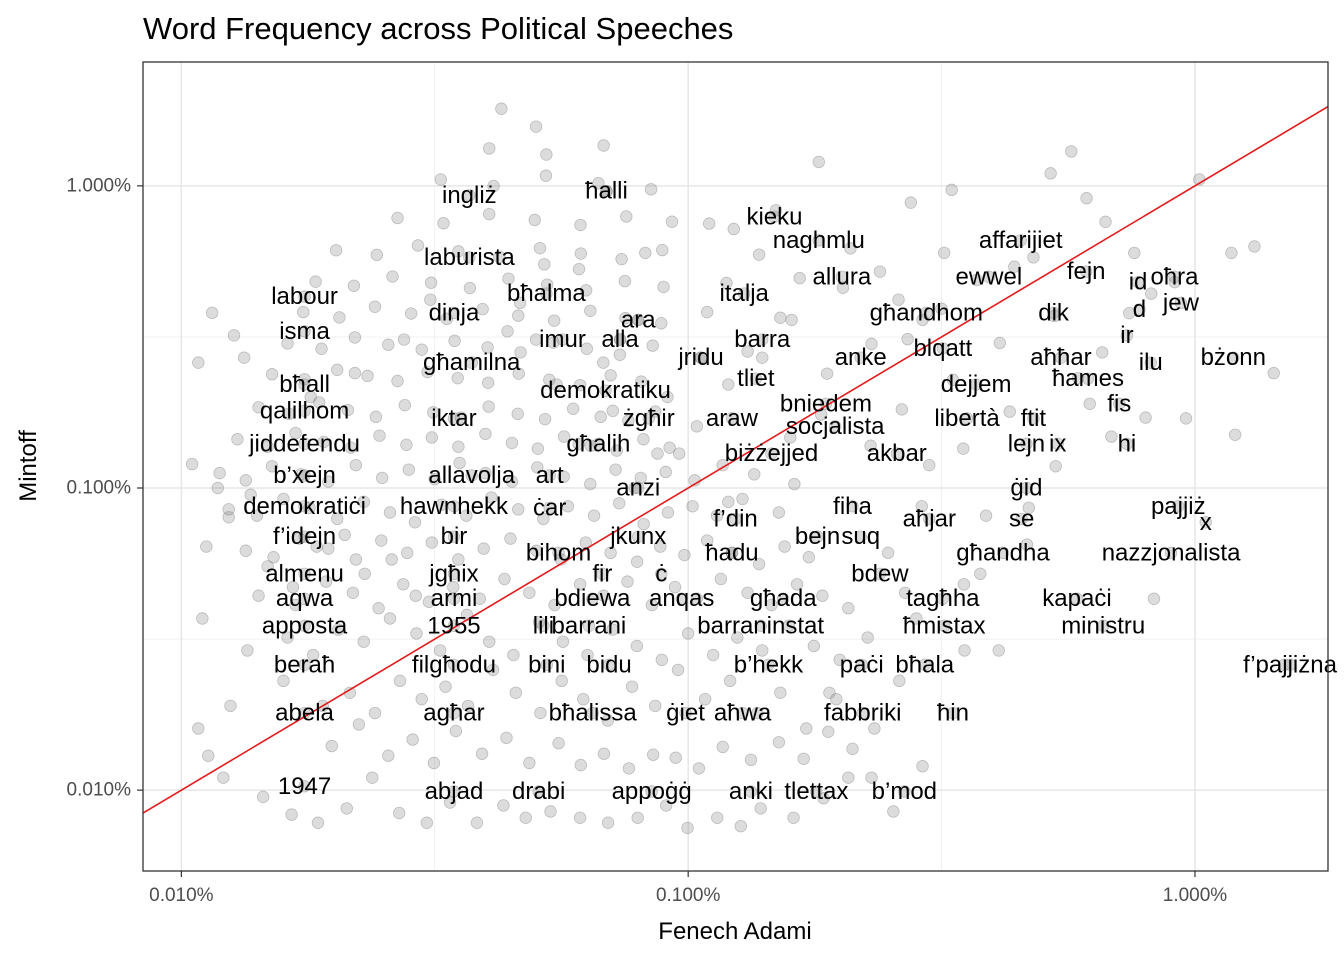 The width and height of the screenshot is (1344, 965). What do you see at coordinates (1021, 240) in the screenshot?
I see `word-label: affarijiet` at bounding box center [1021, 240].